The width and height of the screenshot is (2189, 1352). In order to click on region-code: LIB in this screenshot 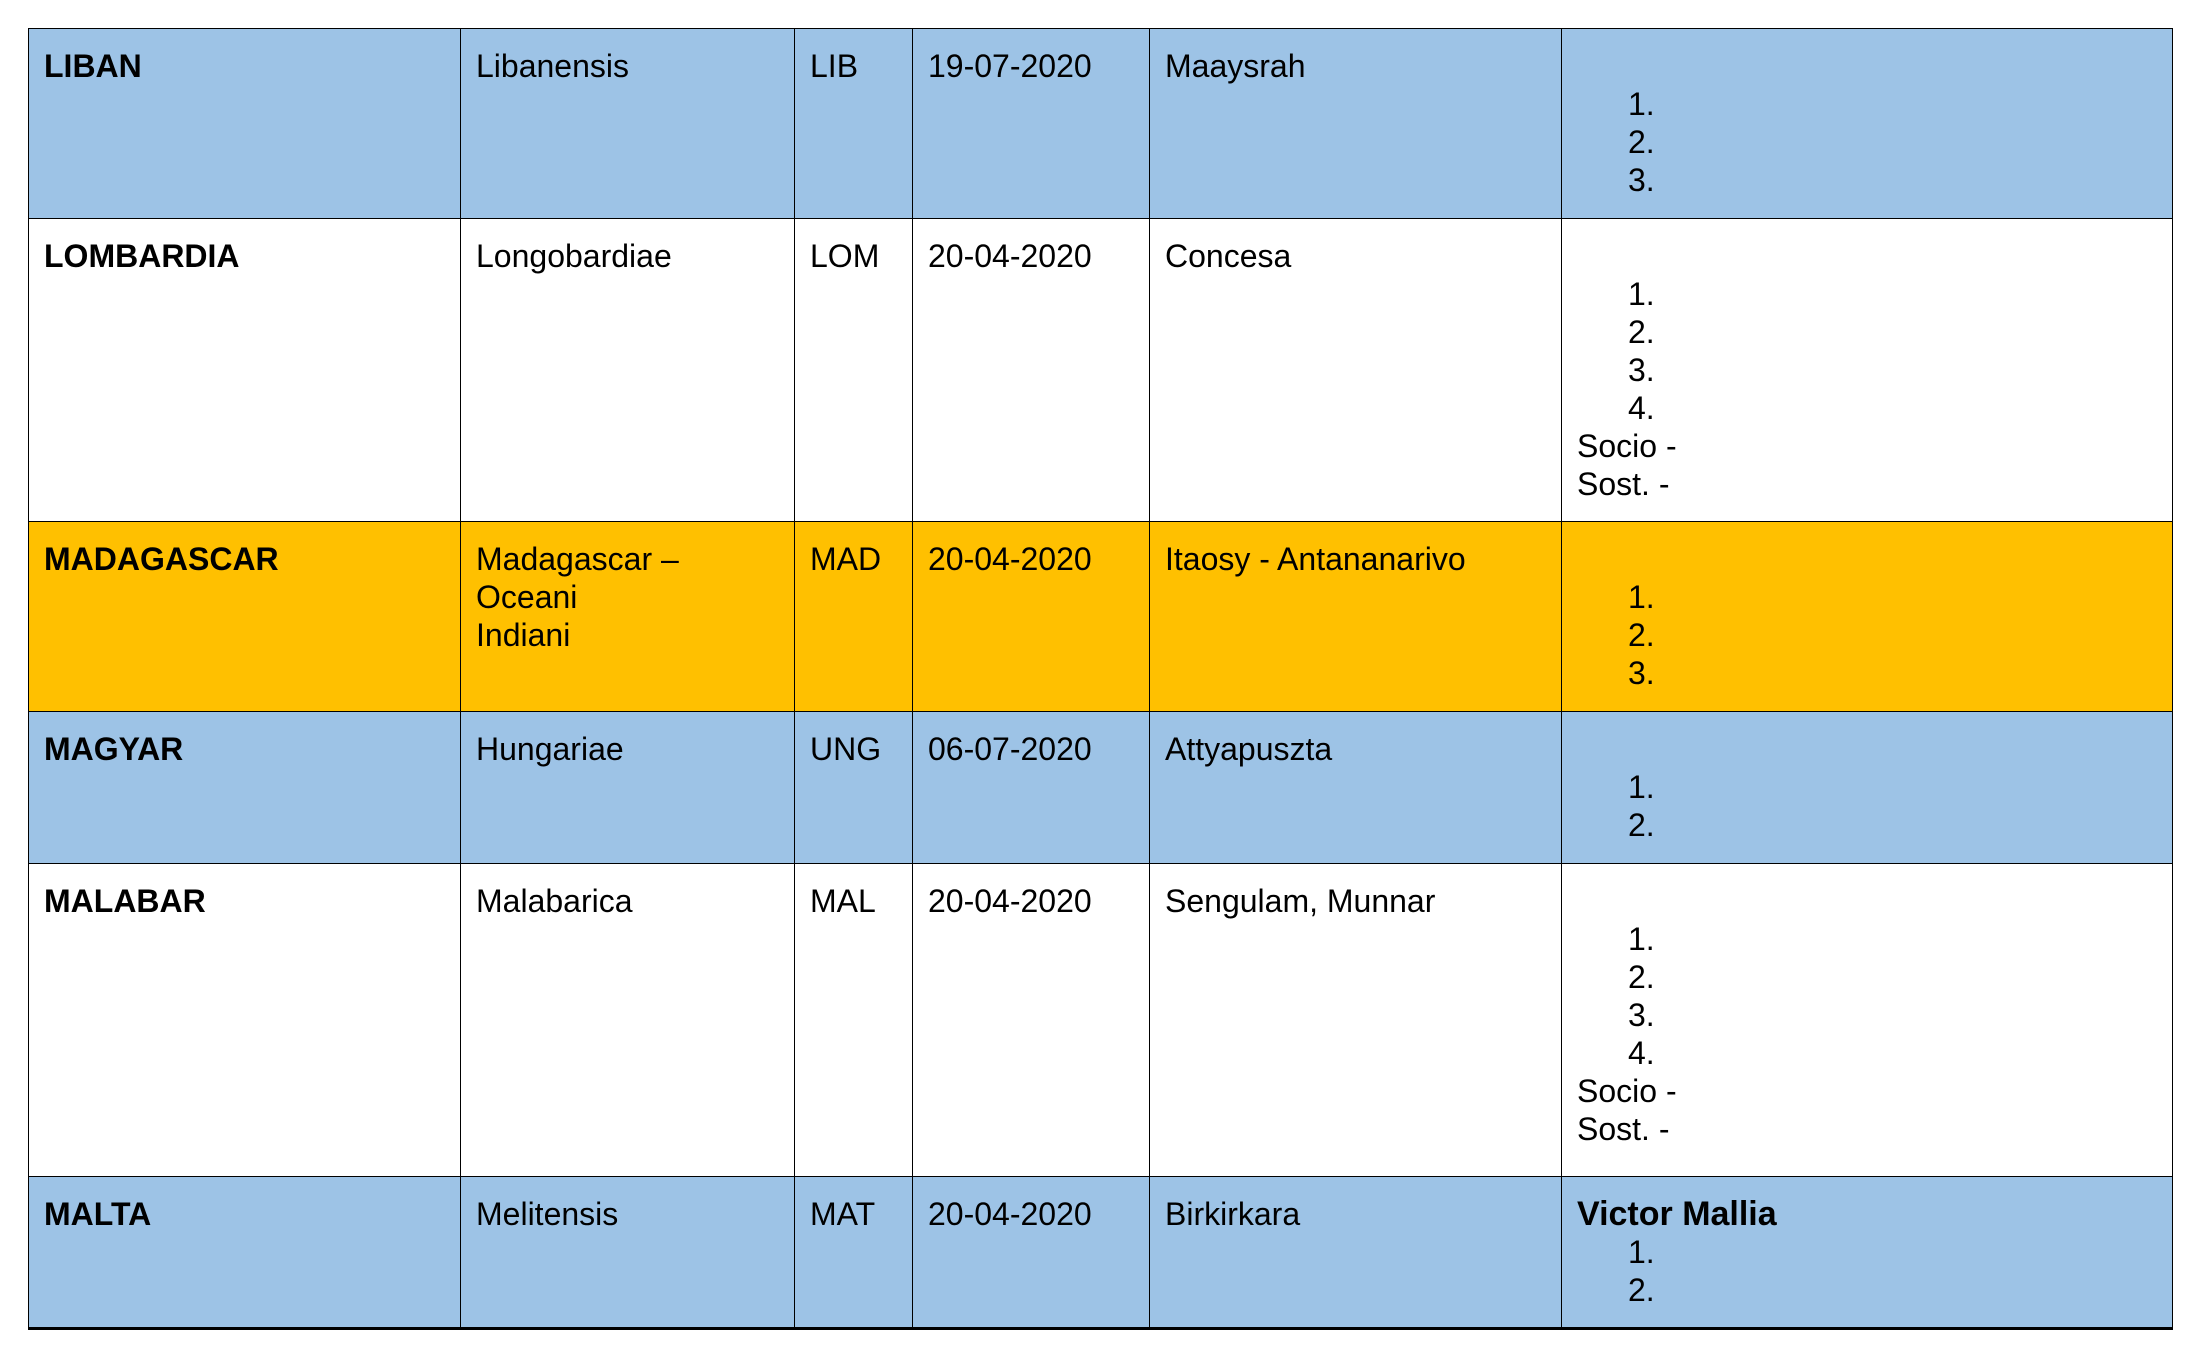, I will do `click(853, 123)`.